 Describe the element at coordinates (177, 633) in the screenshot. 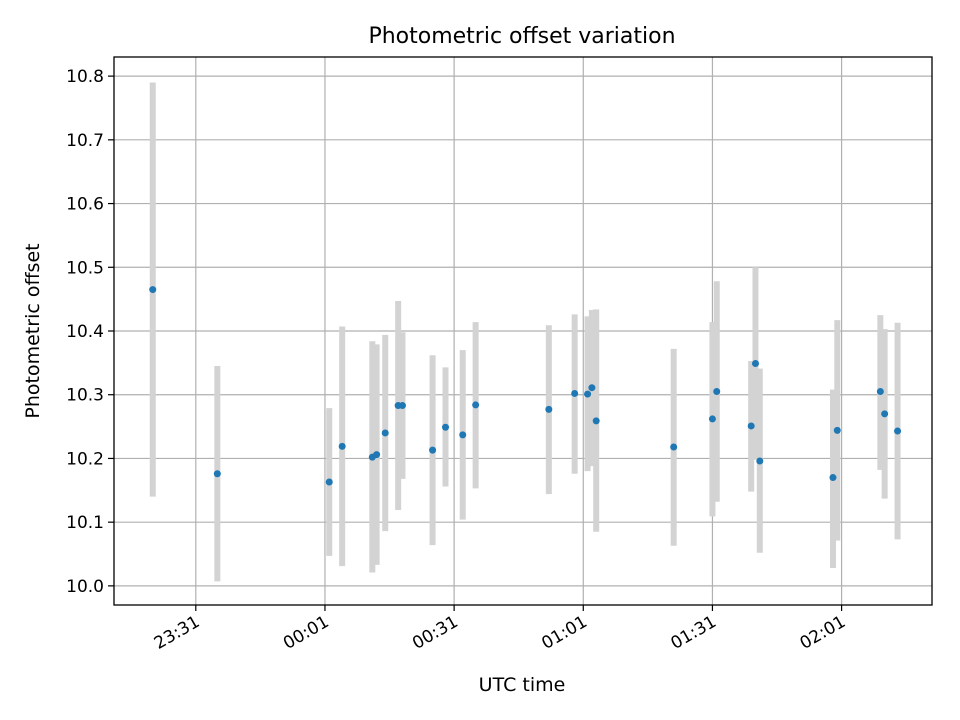

I see `x-tick-label: 23:31` at that location.